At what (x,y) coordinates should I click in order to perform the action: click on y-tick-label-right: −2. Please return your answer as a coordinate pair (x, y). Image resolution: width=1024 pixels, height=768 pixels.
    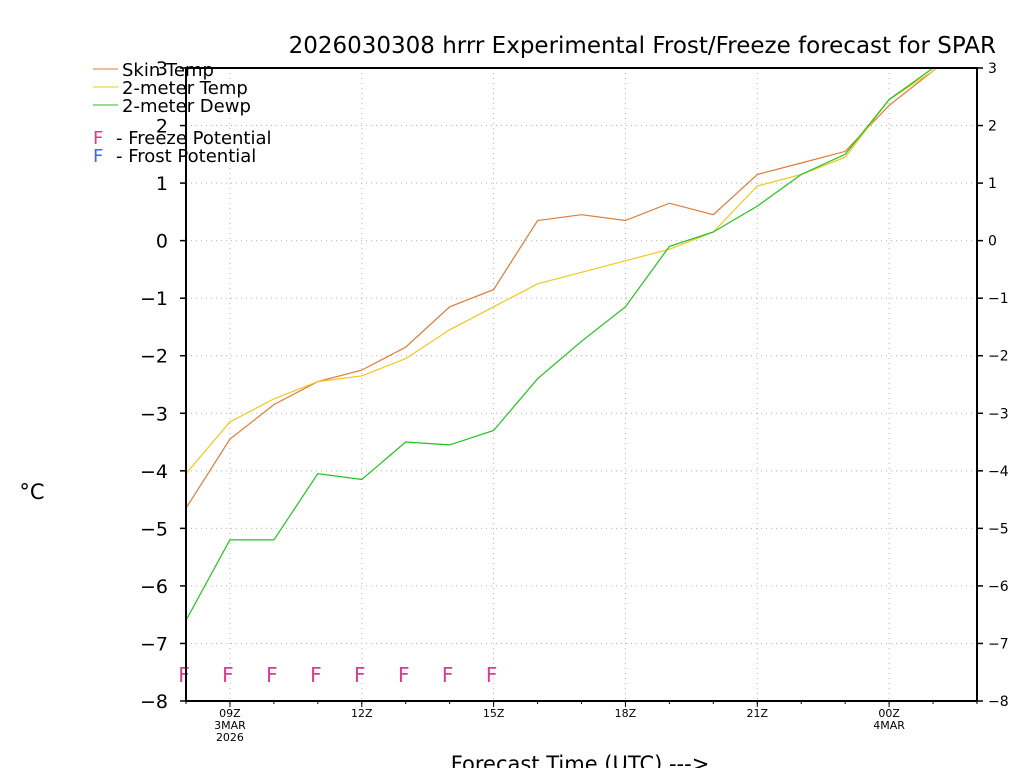
    Looking at the image, I should click on (998, 357).